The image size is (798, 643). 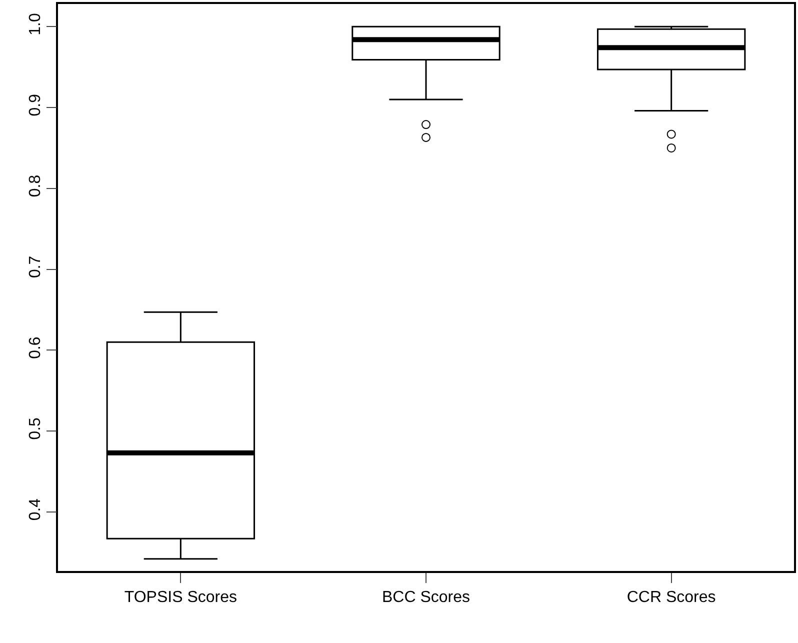 What do you see at coordinates (35, 509) in the screenshot?
I see `y-tick-label: 0.4` at bounding box center [35, 509].